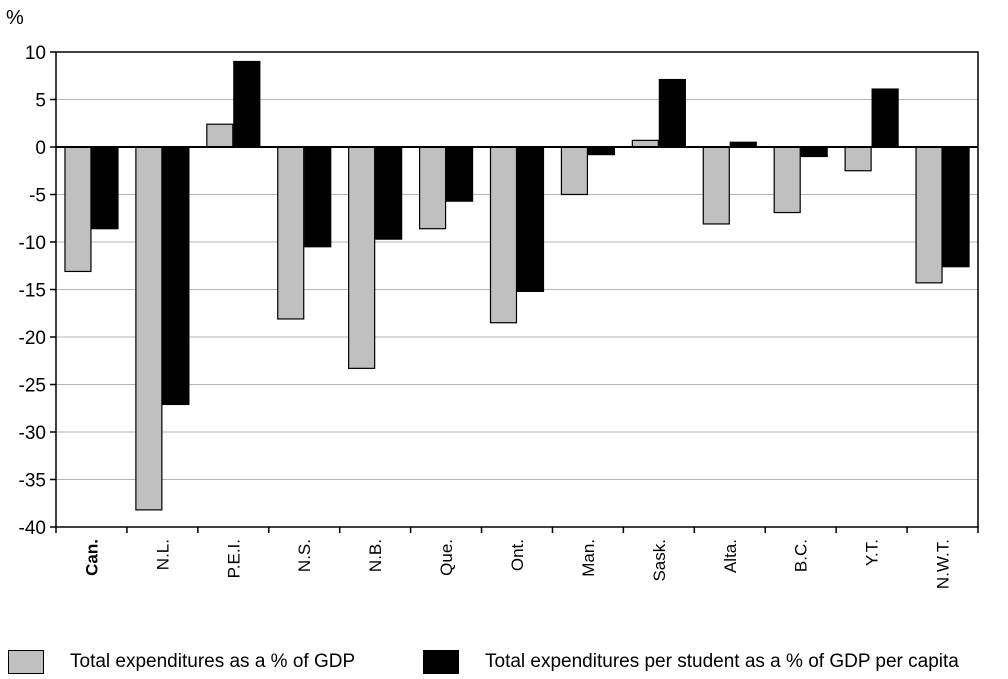 The width and height of the screenshot is (1008, 679). What do you see at coordinates (441, 662) in the screenshot?
I see `legend-swatch-per-student` at bounding box center [441, 662].